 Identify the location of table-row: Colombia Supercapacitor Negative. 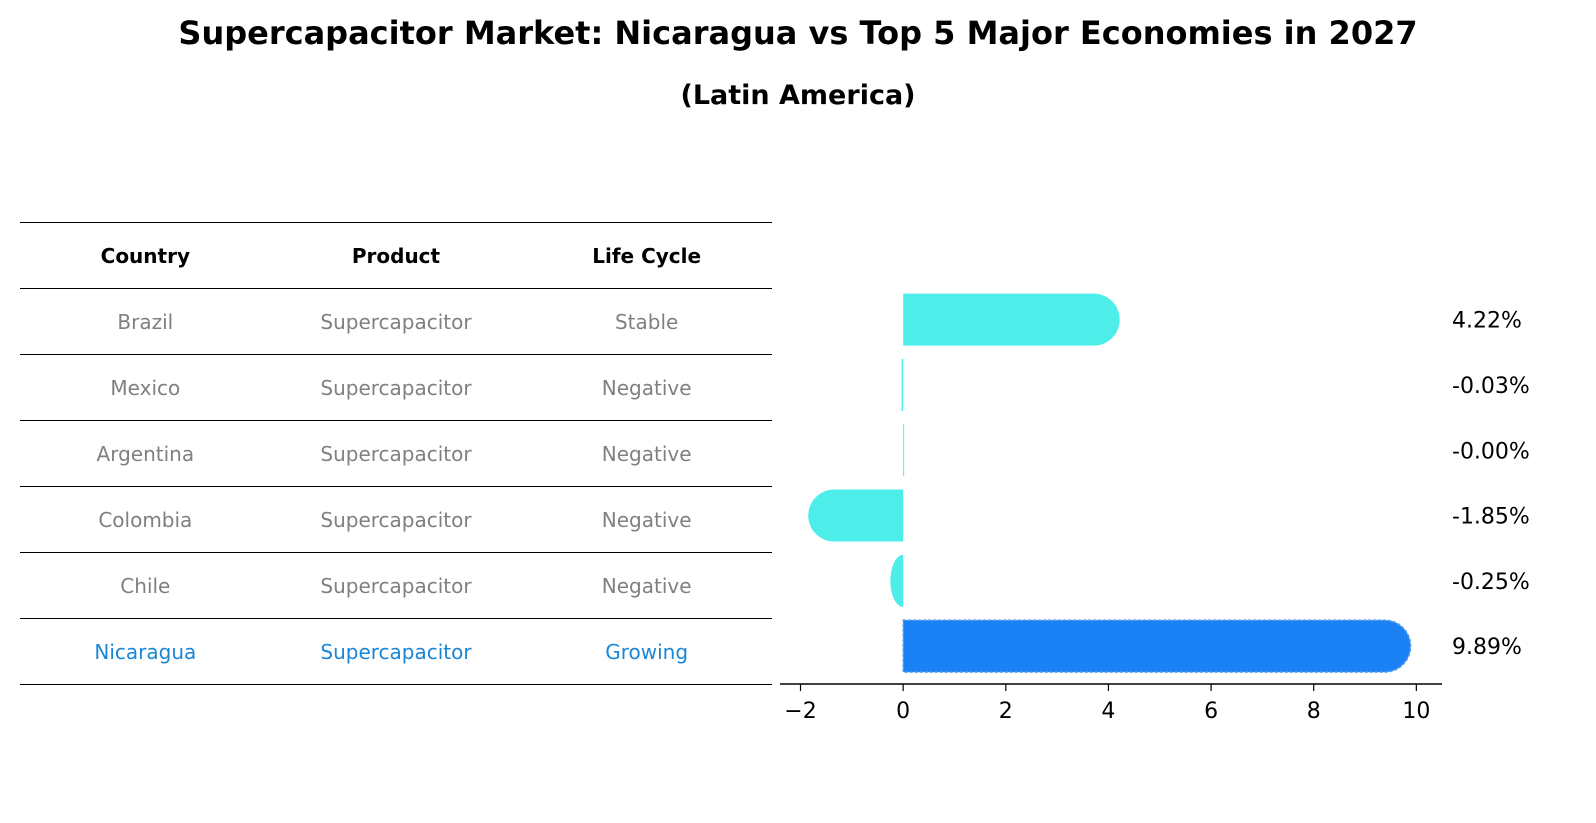
(396, 519).